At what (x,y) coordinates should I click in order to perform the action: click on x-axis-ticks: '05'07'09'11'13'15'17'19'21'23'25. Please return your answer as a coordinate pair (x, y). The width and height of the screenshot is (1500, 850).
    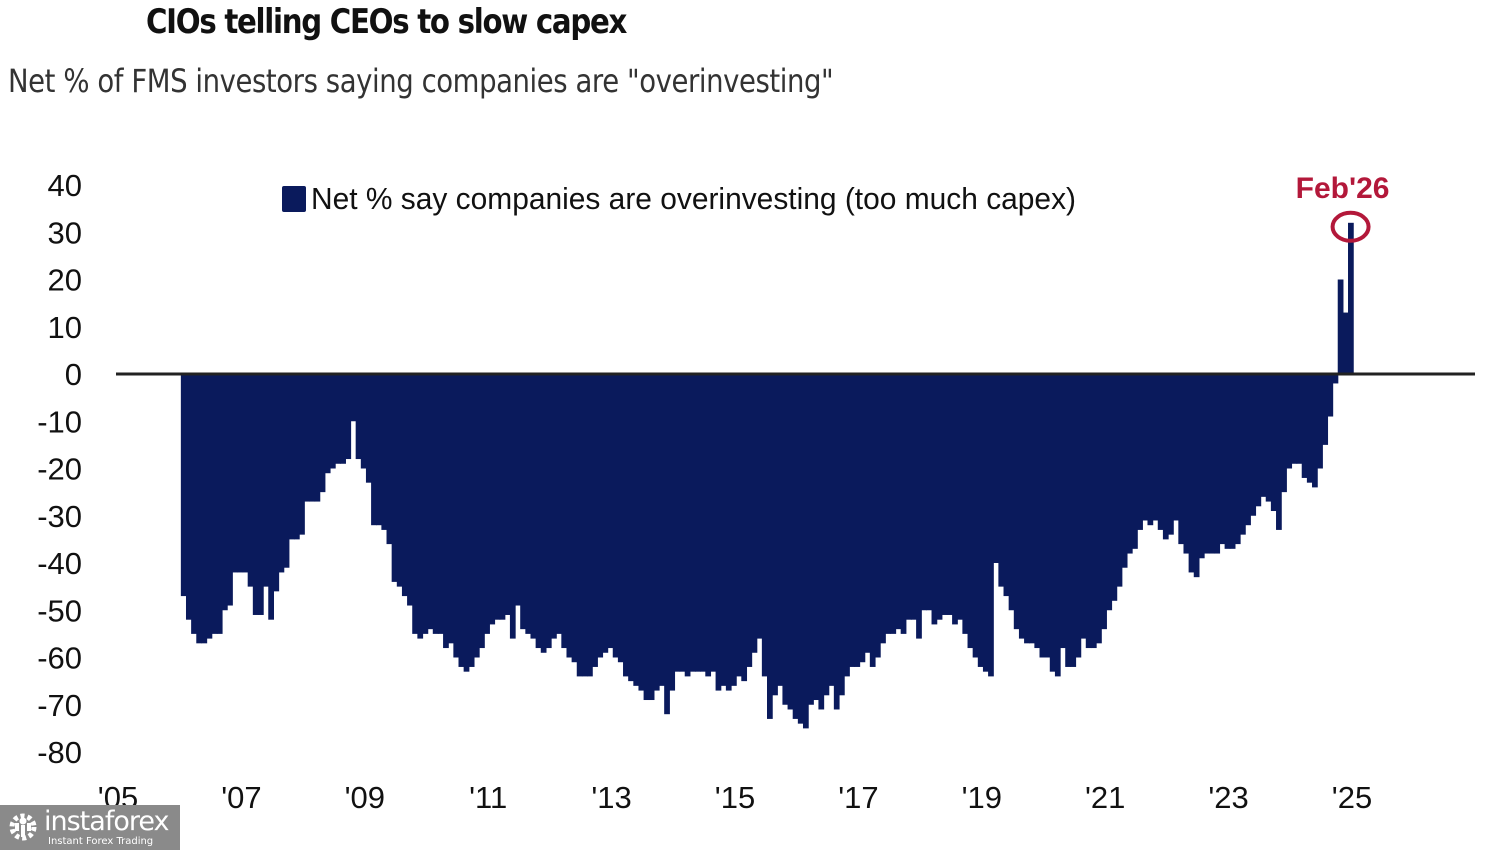
    Looking at the image, I should click on (735, 797).